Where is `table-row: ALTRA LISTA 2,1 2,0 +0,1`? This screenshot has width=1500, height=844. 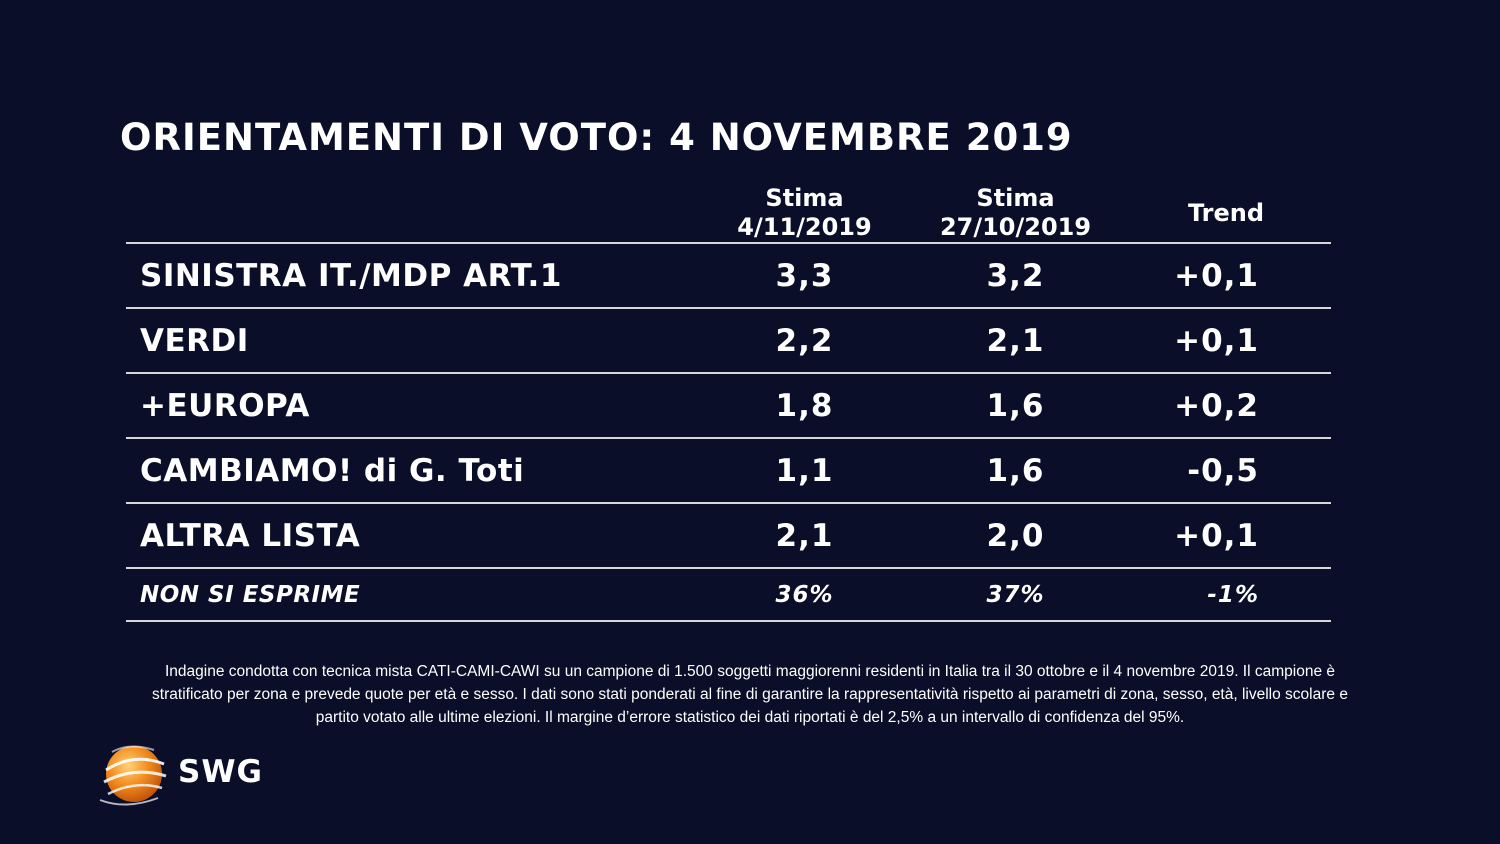
table-row: ALTRA LISTA 2,1 2,0 +0,1 is located at coordinates (728, 536).